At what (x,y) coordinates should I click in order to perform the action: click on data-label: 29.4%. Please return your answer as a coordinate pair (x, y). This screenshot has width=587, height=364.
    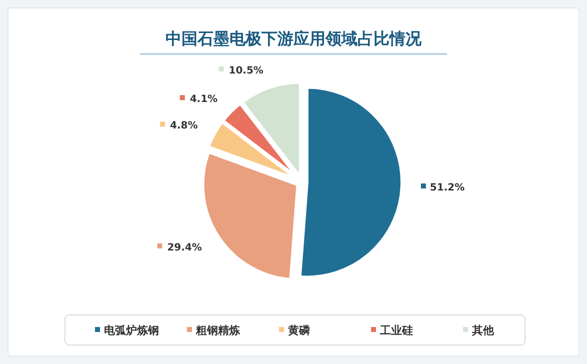
    Looking at the image, I should click on (184, 248).